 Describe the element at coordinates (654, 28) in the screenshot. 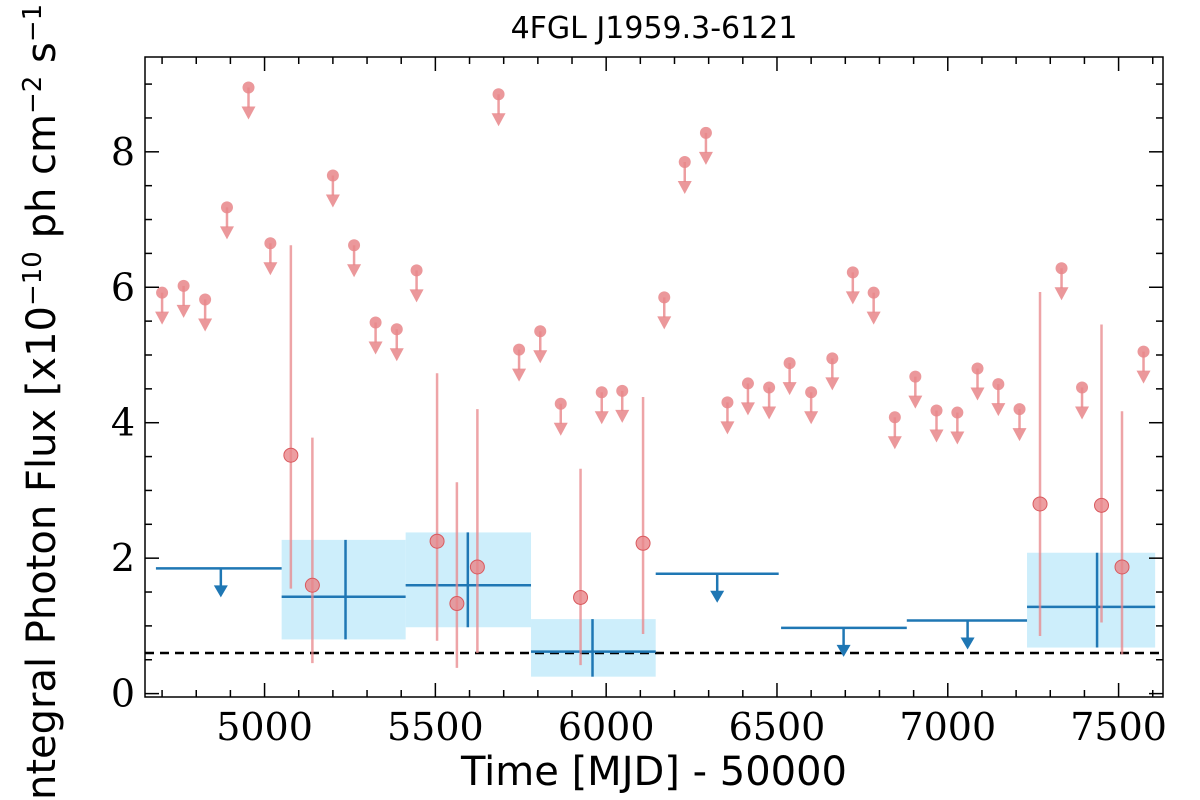

I see `chart-title: 4FGL J1959.3-6121` at that location.